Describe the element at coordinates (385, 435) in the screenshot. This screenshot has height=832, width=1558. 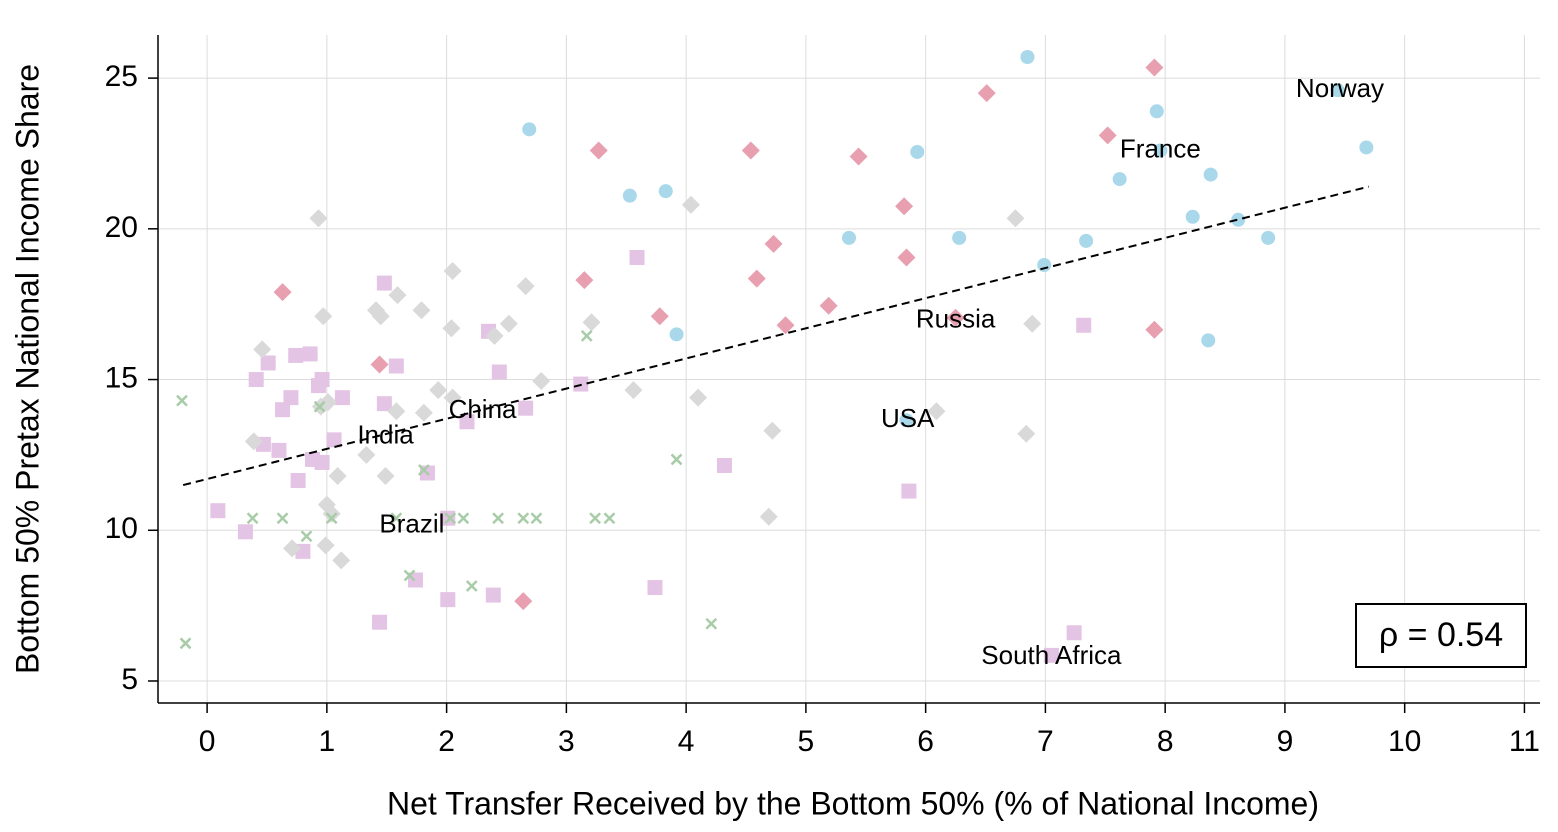
I see `annotation: India` at that location.